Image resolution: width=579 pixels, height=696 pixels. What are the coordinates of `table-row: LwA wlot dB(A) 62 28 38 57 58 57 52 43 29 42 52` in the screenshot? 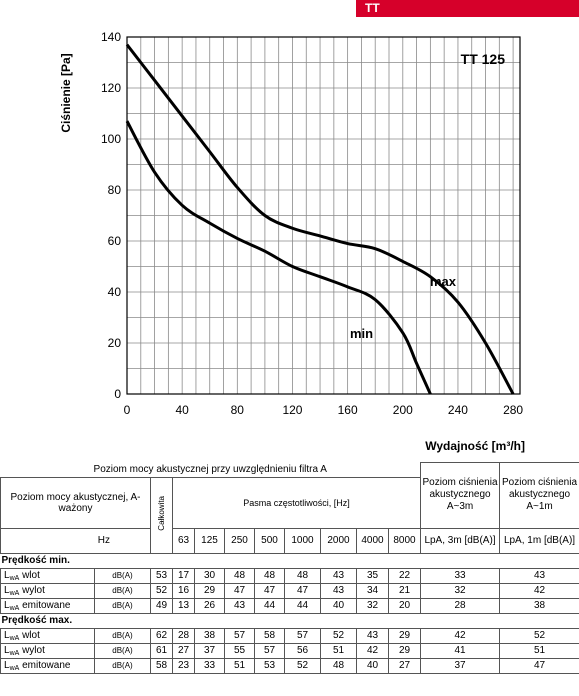 It's located at (289, 635).